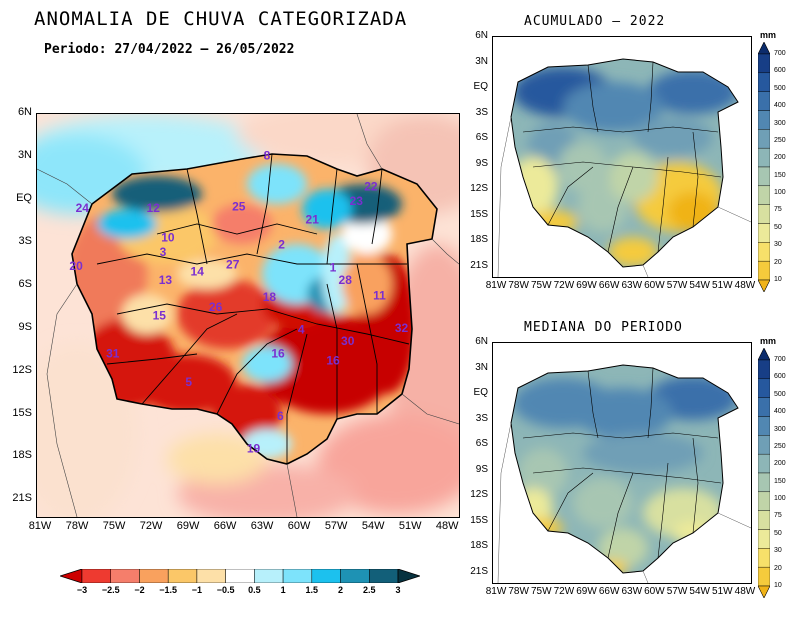 This screenshot has width=800, height=618. I want to click on median-lat-tick: 6S, so click(481, 444).